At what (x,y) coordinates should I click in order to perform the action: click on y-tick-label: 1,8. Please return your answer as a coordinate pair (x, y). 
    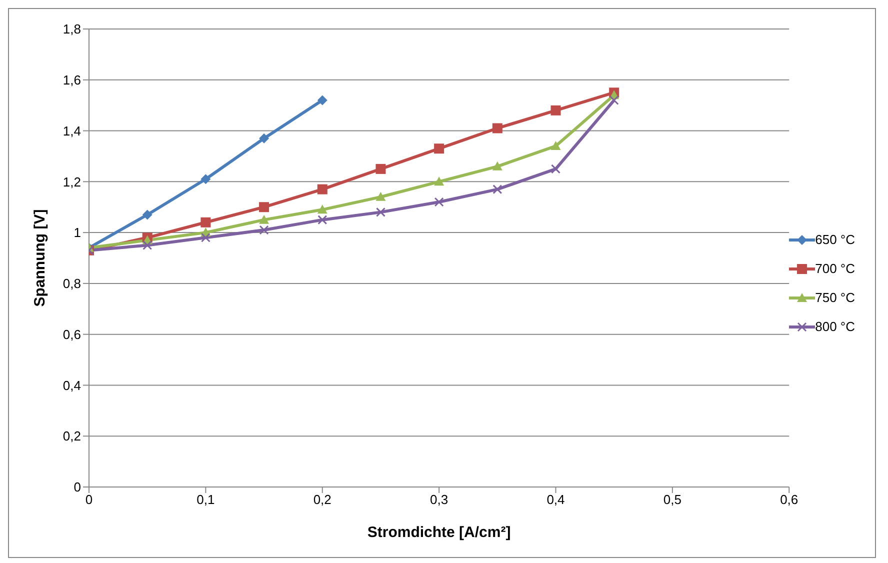
    Looking at the image, I should click on (71, 29).